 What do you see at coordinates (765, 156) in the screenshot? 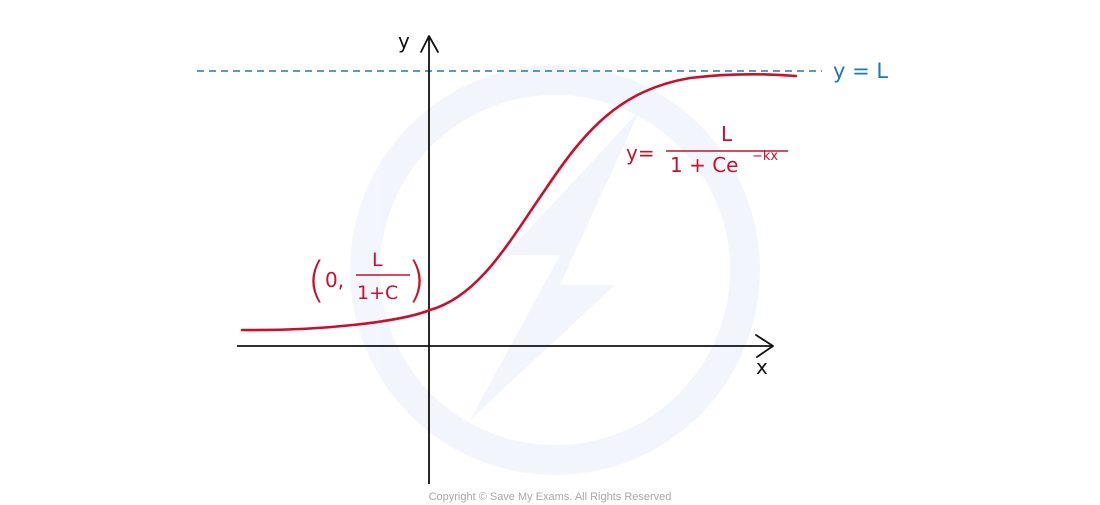
I see `equation-exponent: −kx` at bounding box center [765, 156].